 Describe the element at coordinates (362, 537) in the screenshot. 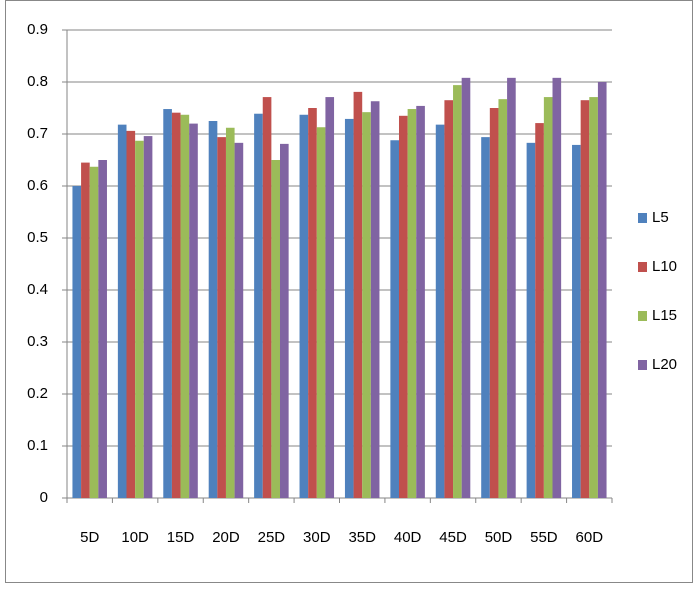

I see `x-tick-label: 35D` at that location.